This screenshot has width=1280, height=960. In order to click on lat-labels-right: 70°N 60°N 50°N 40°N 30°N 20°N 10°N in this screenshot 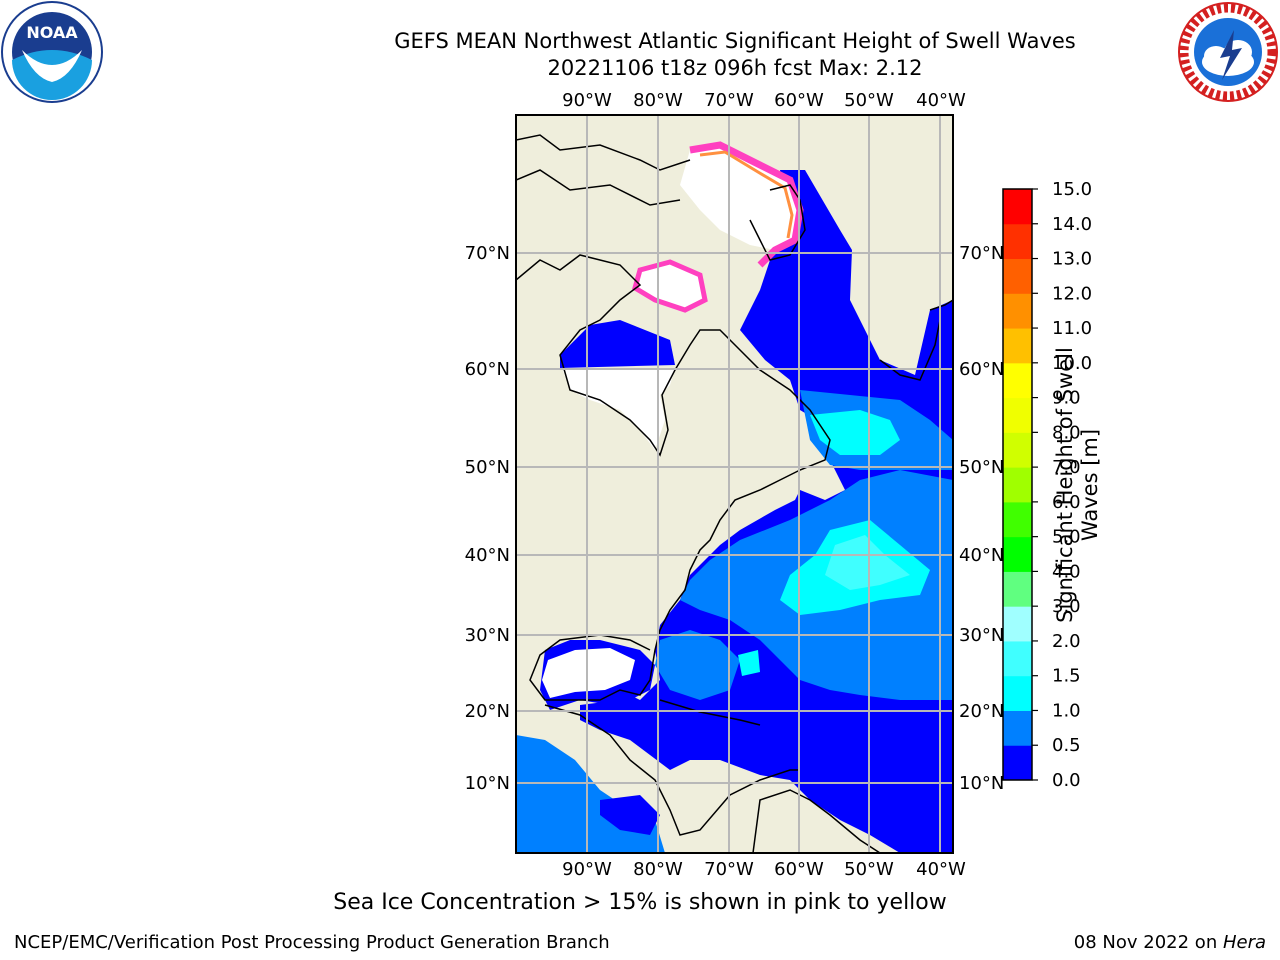, I will do `click(981, 518)`.